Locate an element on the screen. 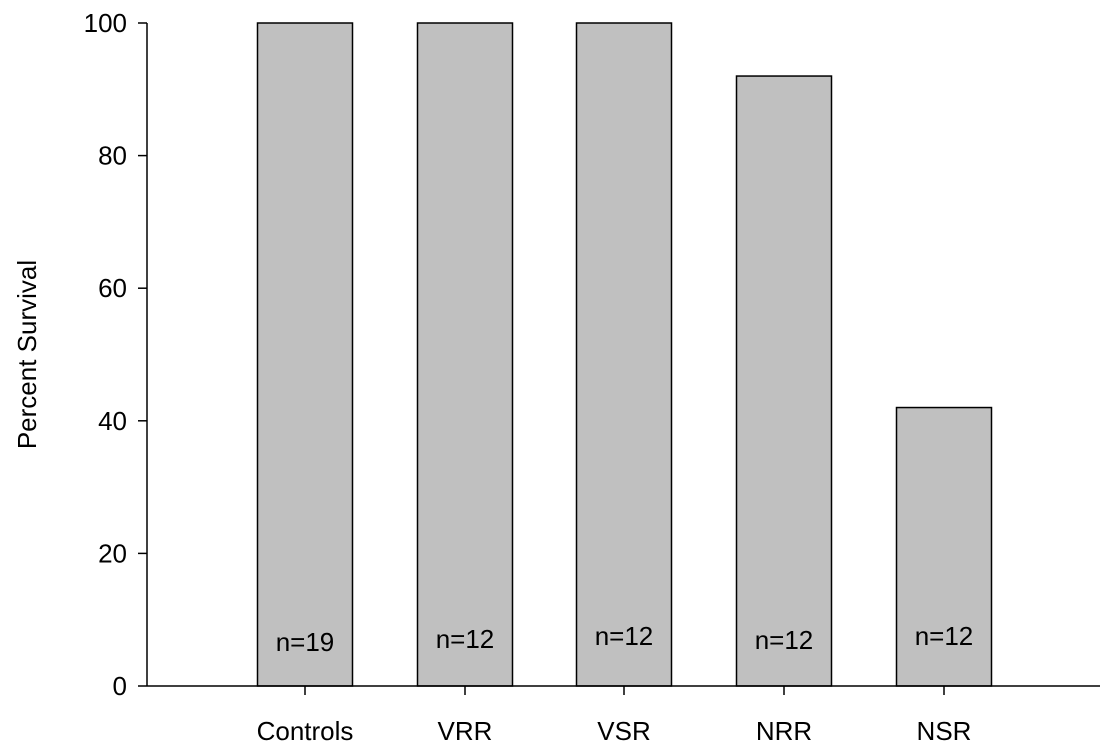  y-axis-title: Percent Survival is located at coordinates (27, 354).